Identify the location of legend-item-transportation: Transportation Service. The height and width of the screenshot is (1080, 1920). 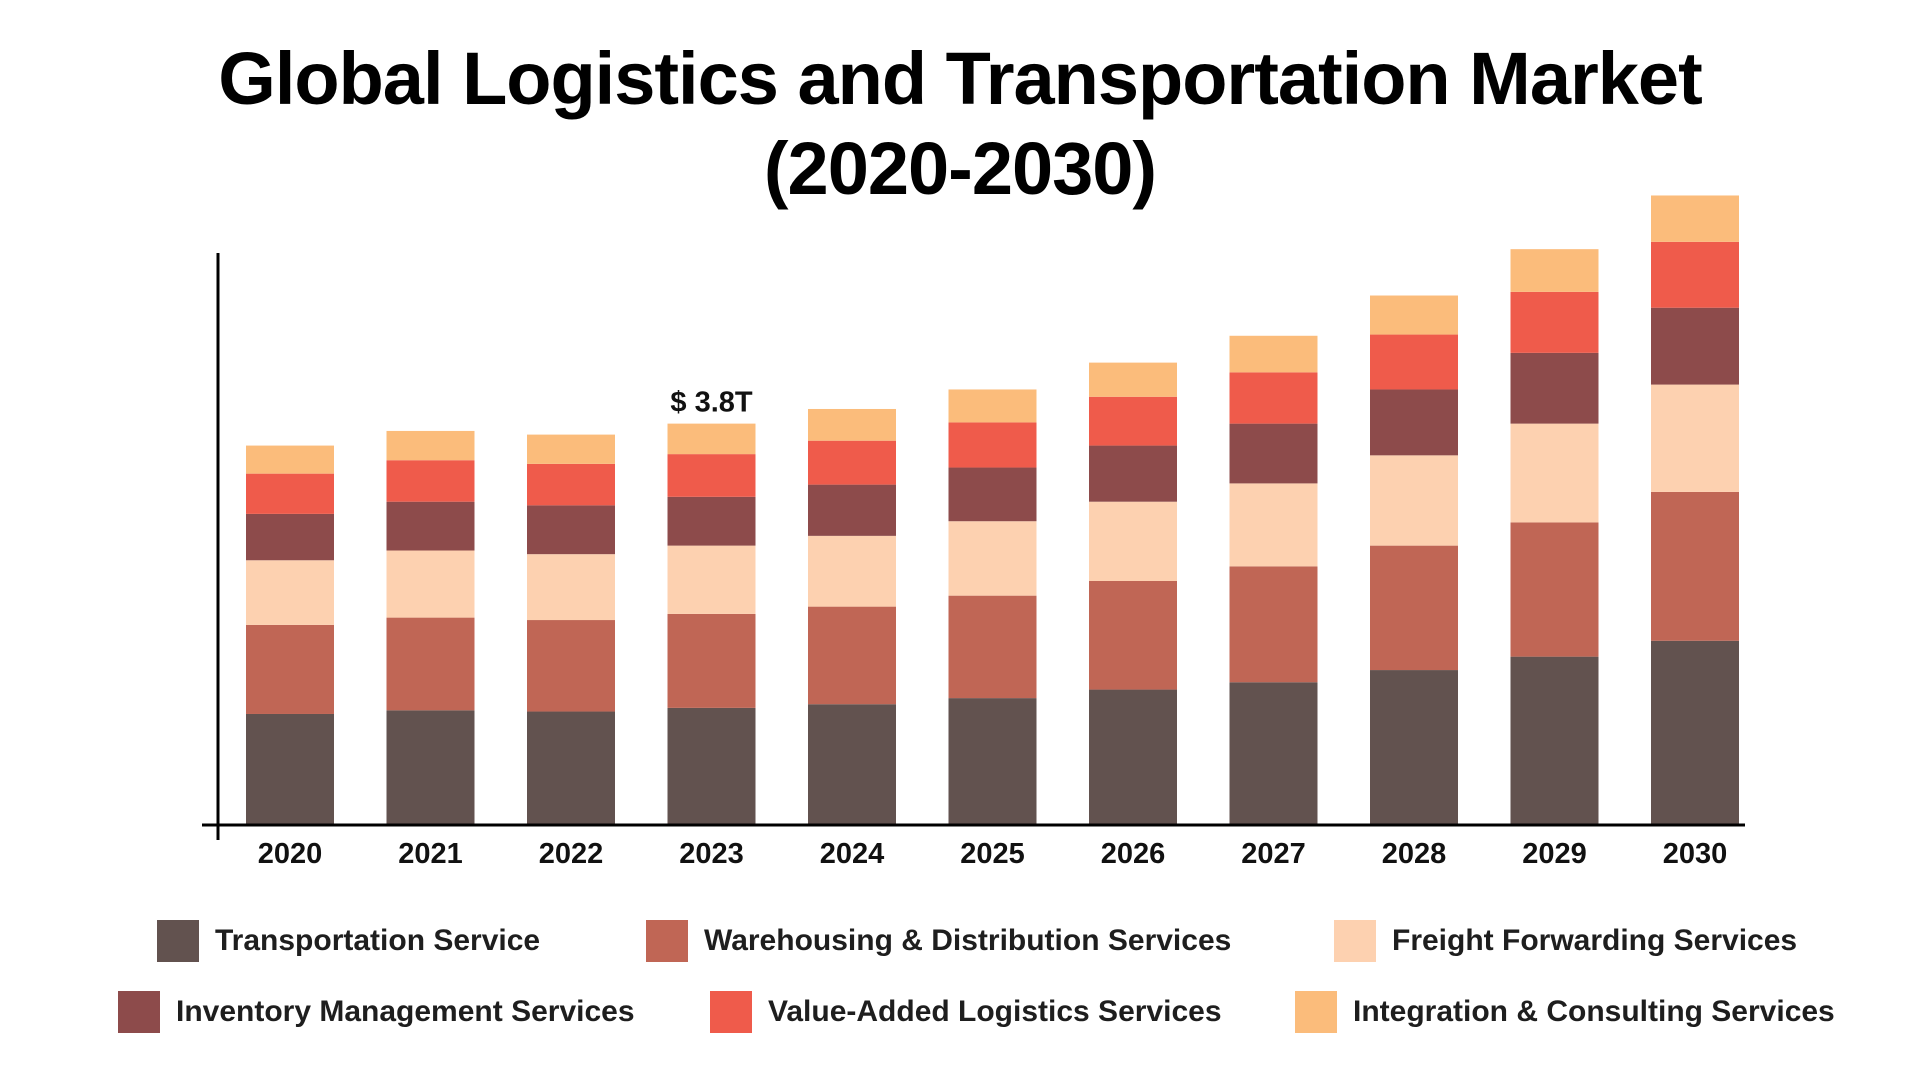
(348, 941).